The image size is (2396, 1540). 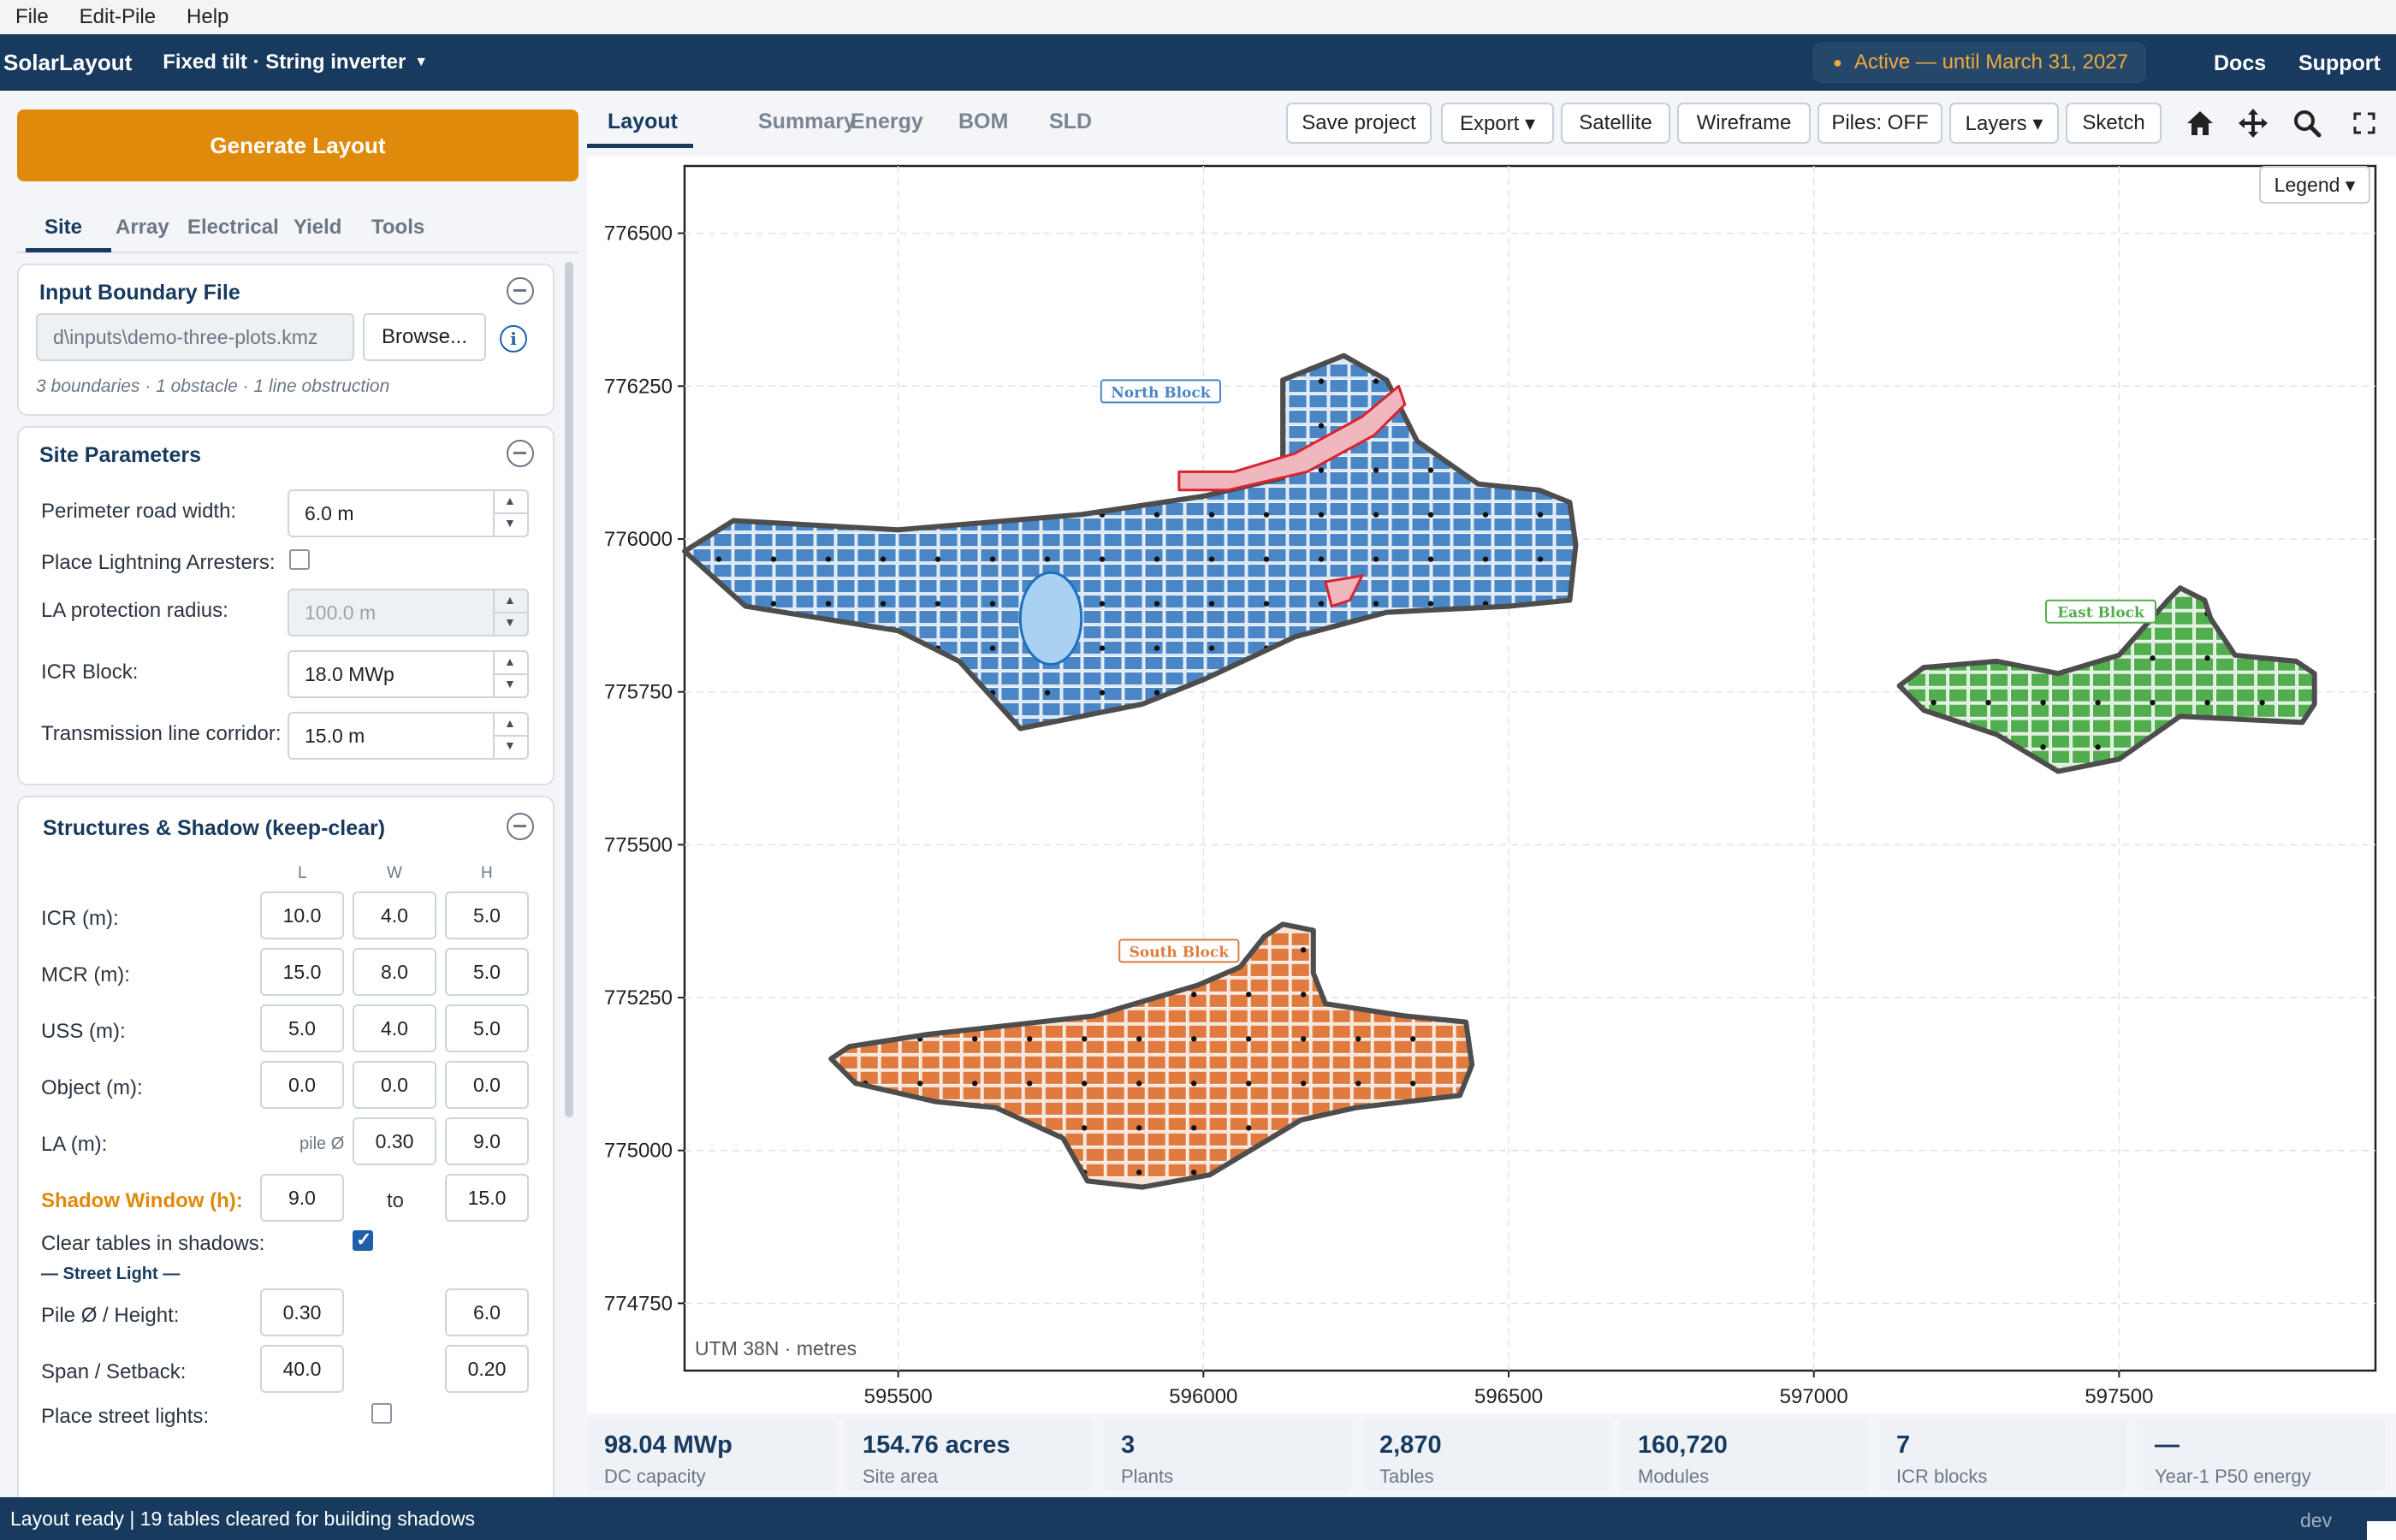 What do you see at coordinates (983, 121) in the screenshot?
I see `tab-bom: BOM` at bounding box center [983, 121].